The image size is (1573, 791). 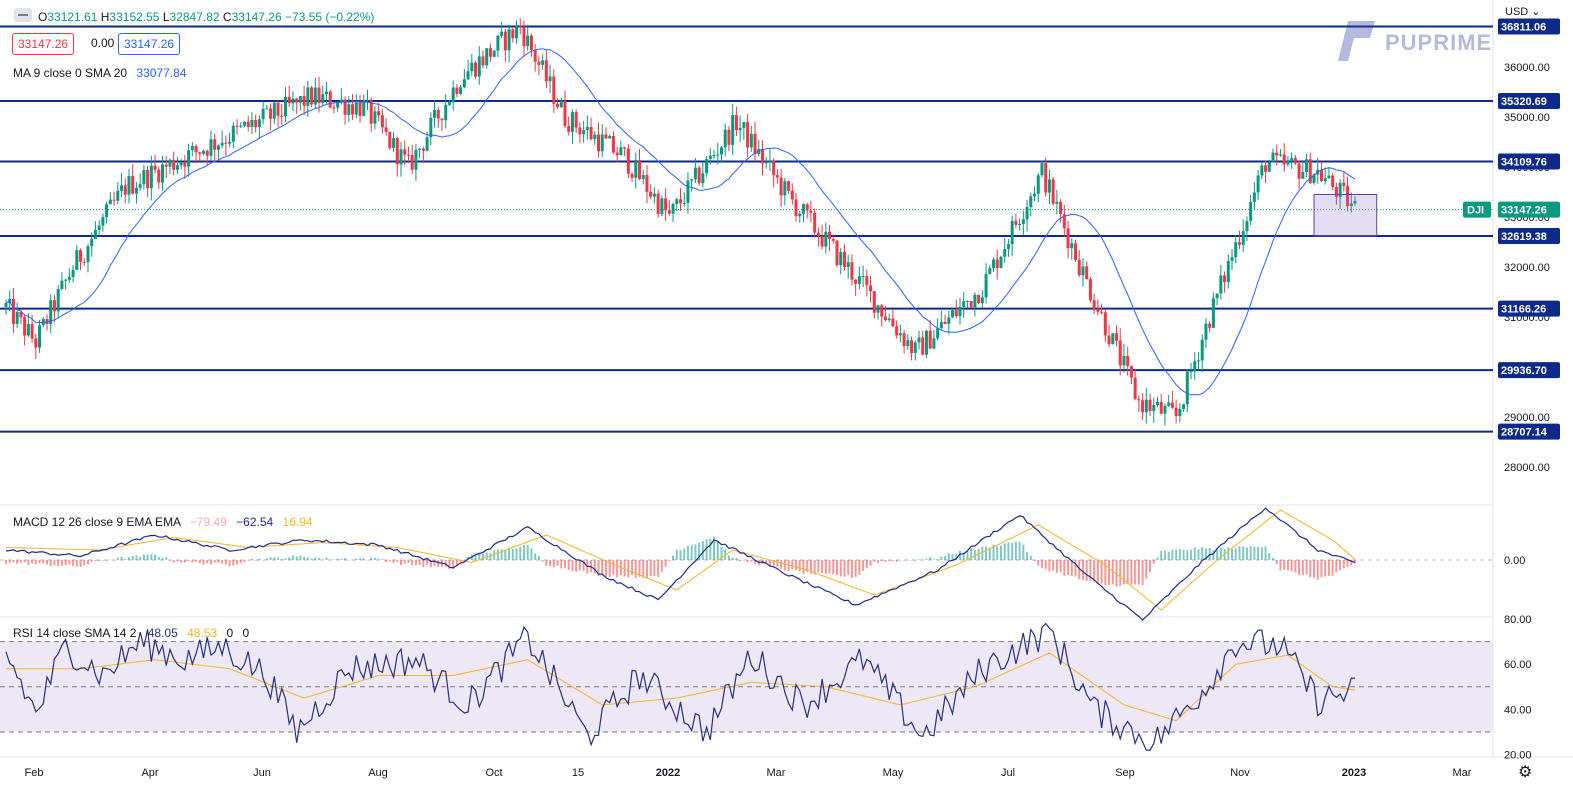 I want to click on macd-tick-label: 0.00, so click(x=1514, y=561).